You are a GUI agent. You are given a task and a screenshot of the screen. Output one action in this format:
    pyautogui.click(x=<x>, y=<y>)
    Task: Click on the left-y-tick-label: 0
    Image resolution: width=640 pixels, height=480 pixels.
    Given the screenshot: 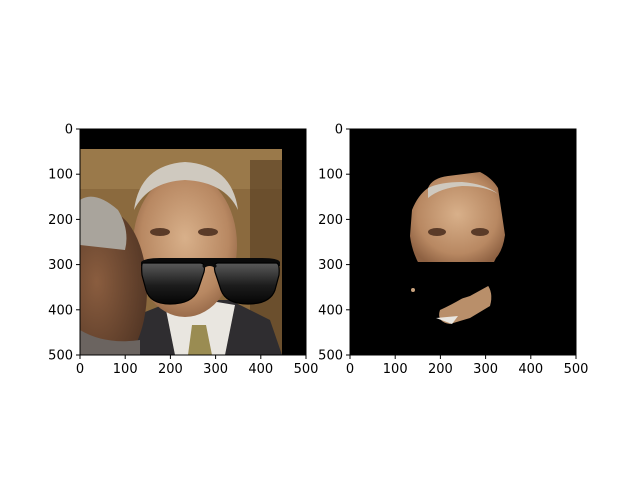 What is the action you would take?
    pyautogui.click(x=69, y=130)
    